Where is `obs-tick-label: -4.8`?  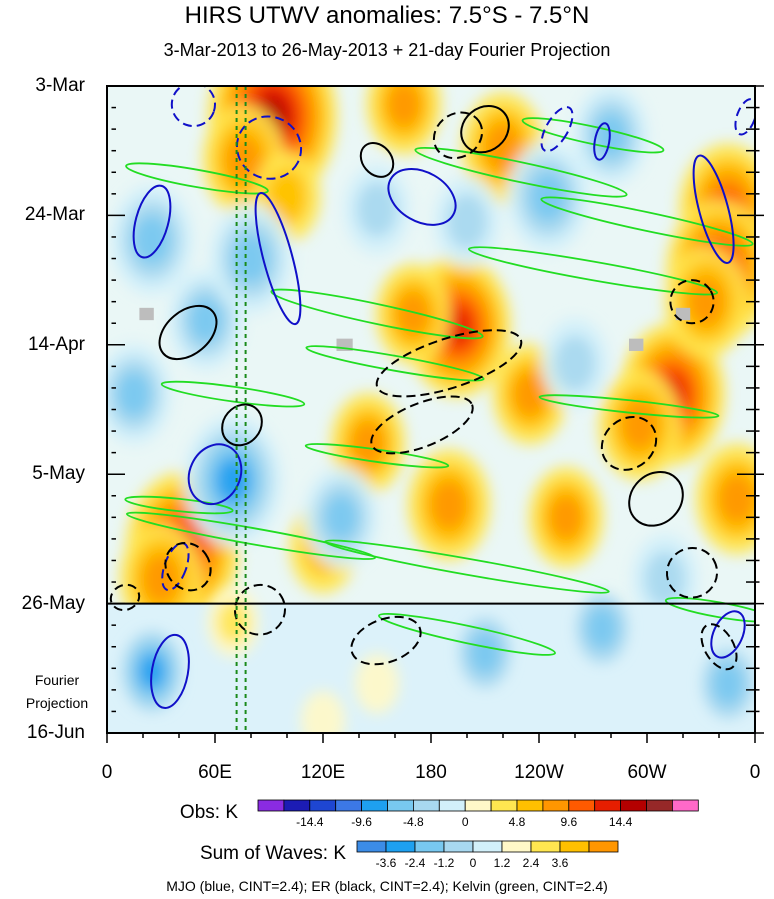
obs-tick-label: -4.8 is located at coordinates (413, 822).